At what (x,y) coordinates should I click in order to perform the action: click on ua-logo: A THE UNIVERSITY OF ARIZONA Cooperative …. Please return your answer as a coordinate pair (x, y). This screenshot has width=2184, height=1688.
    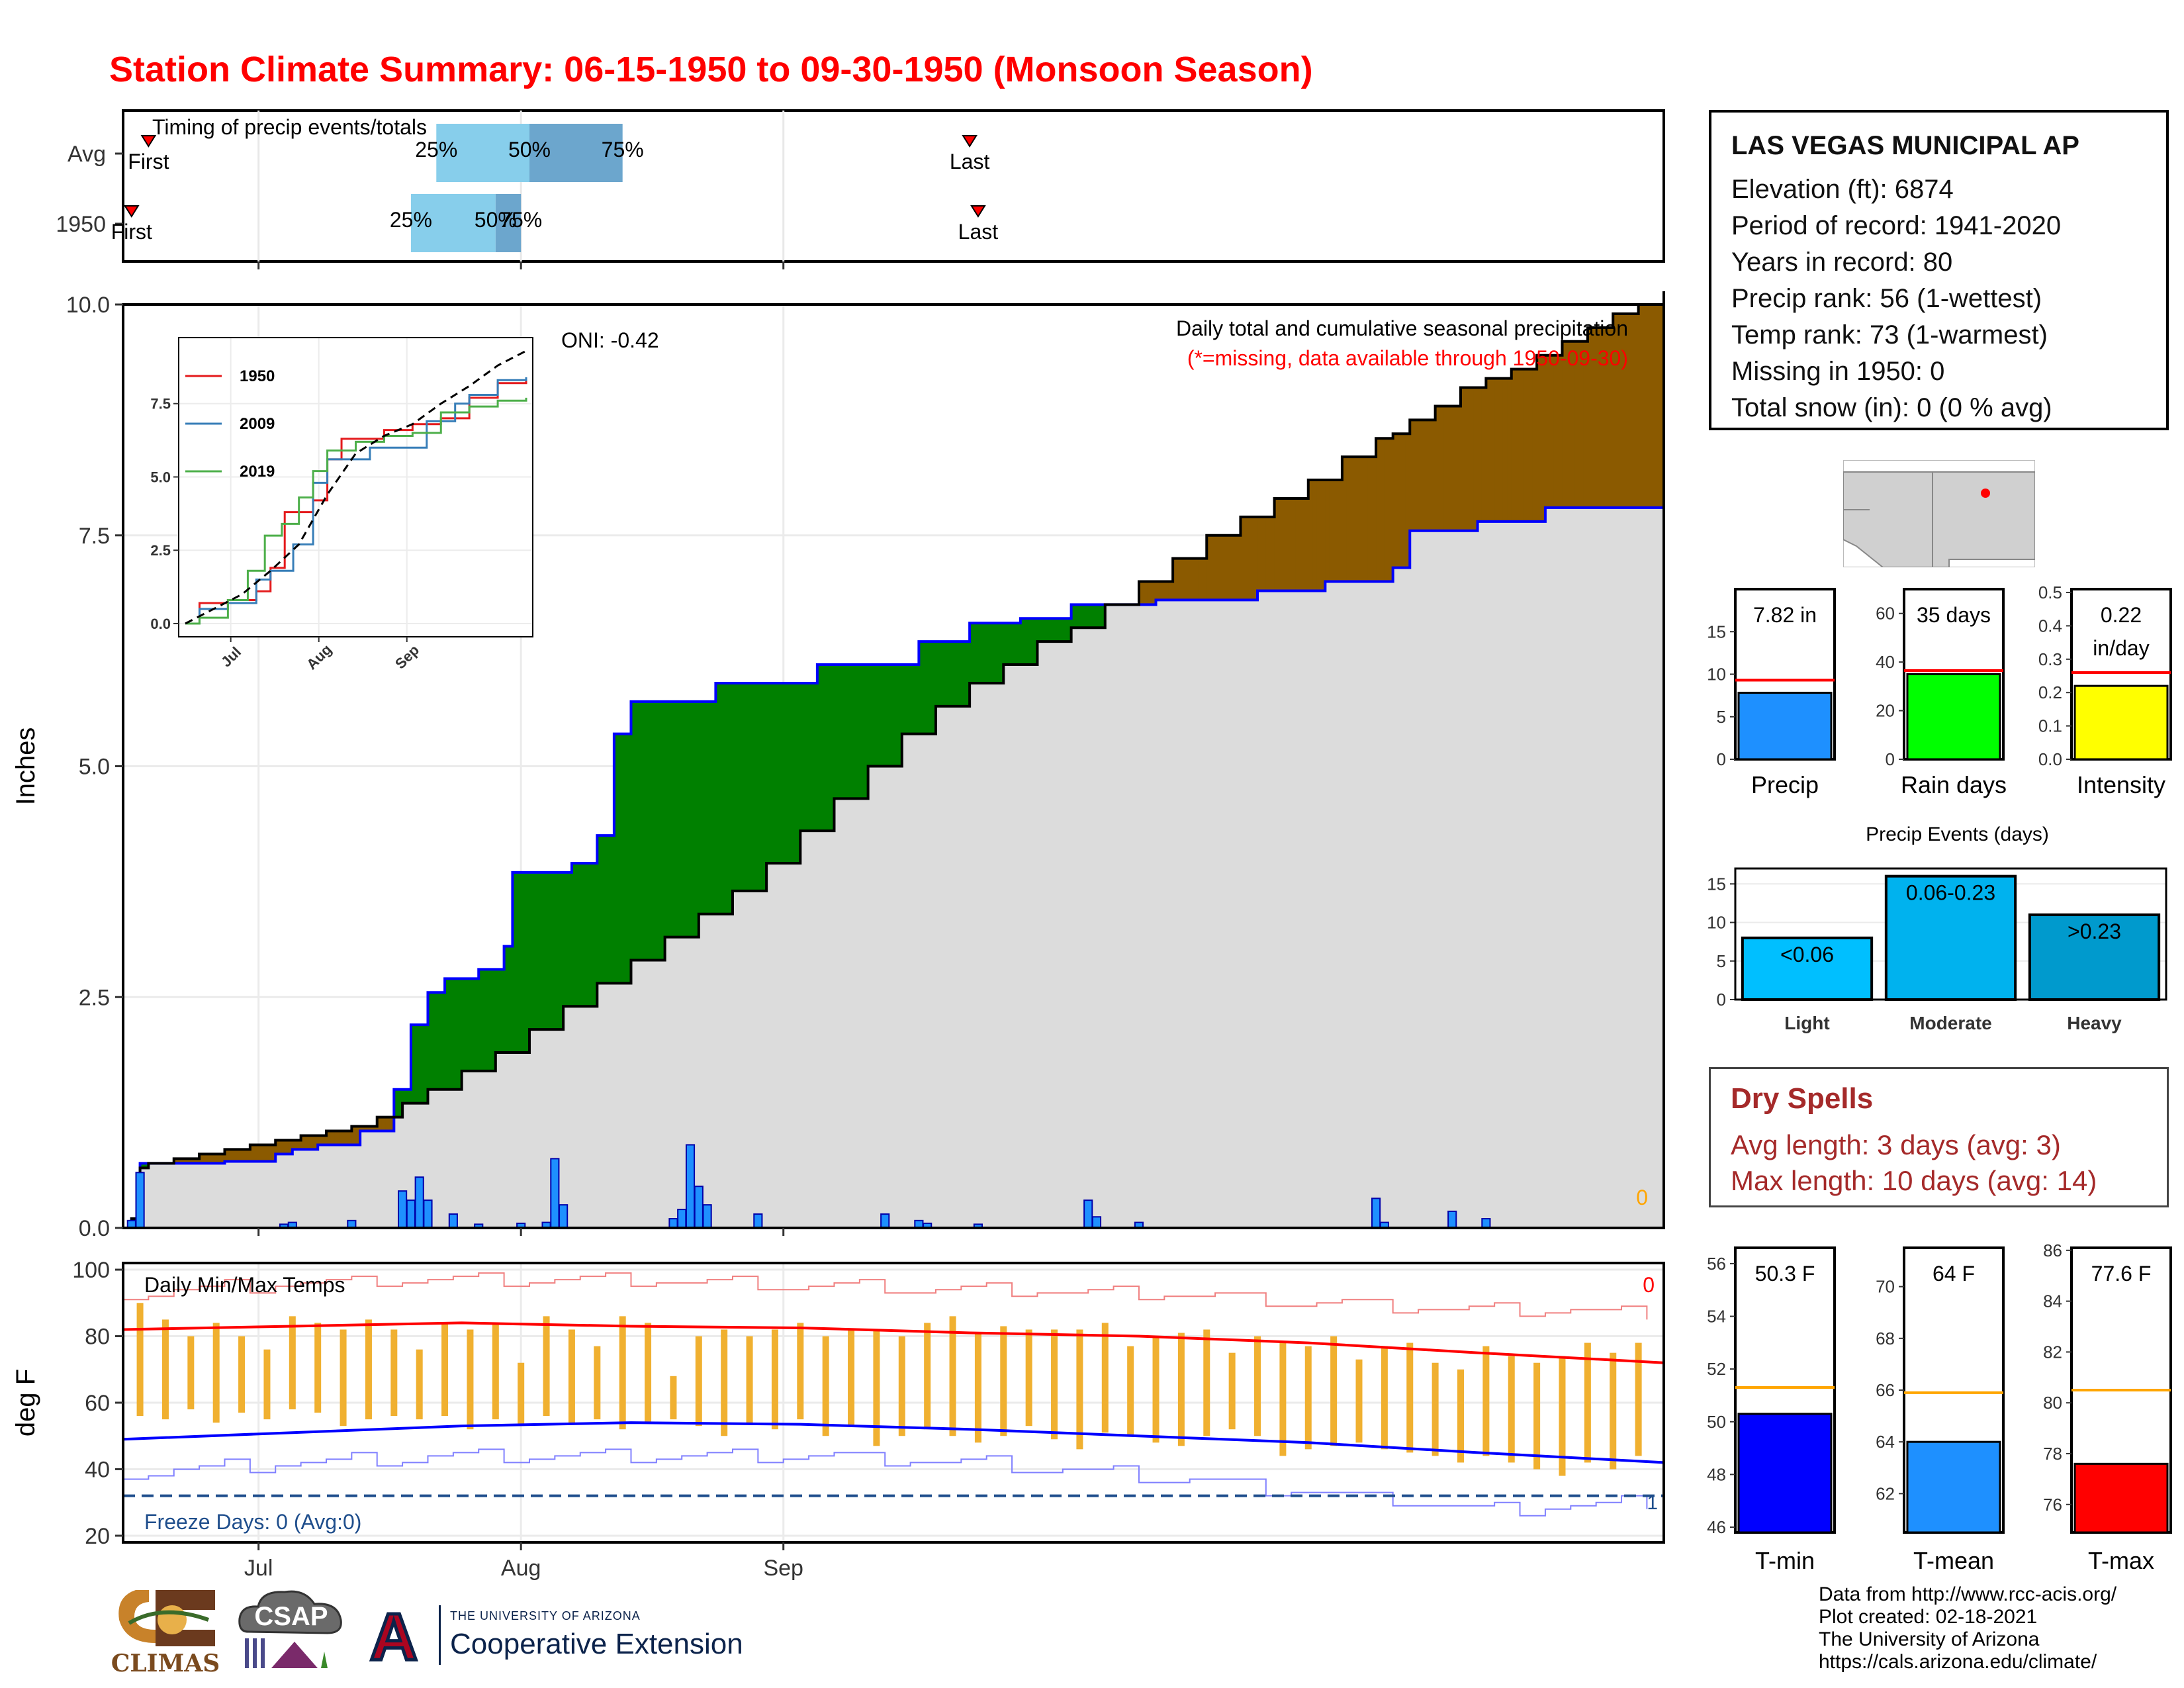
    Looking at the image, I should click on (553, 1635).